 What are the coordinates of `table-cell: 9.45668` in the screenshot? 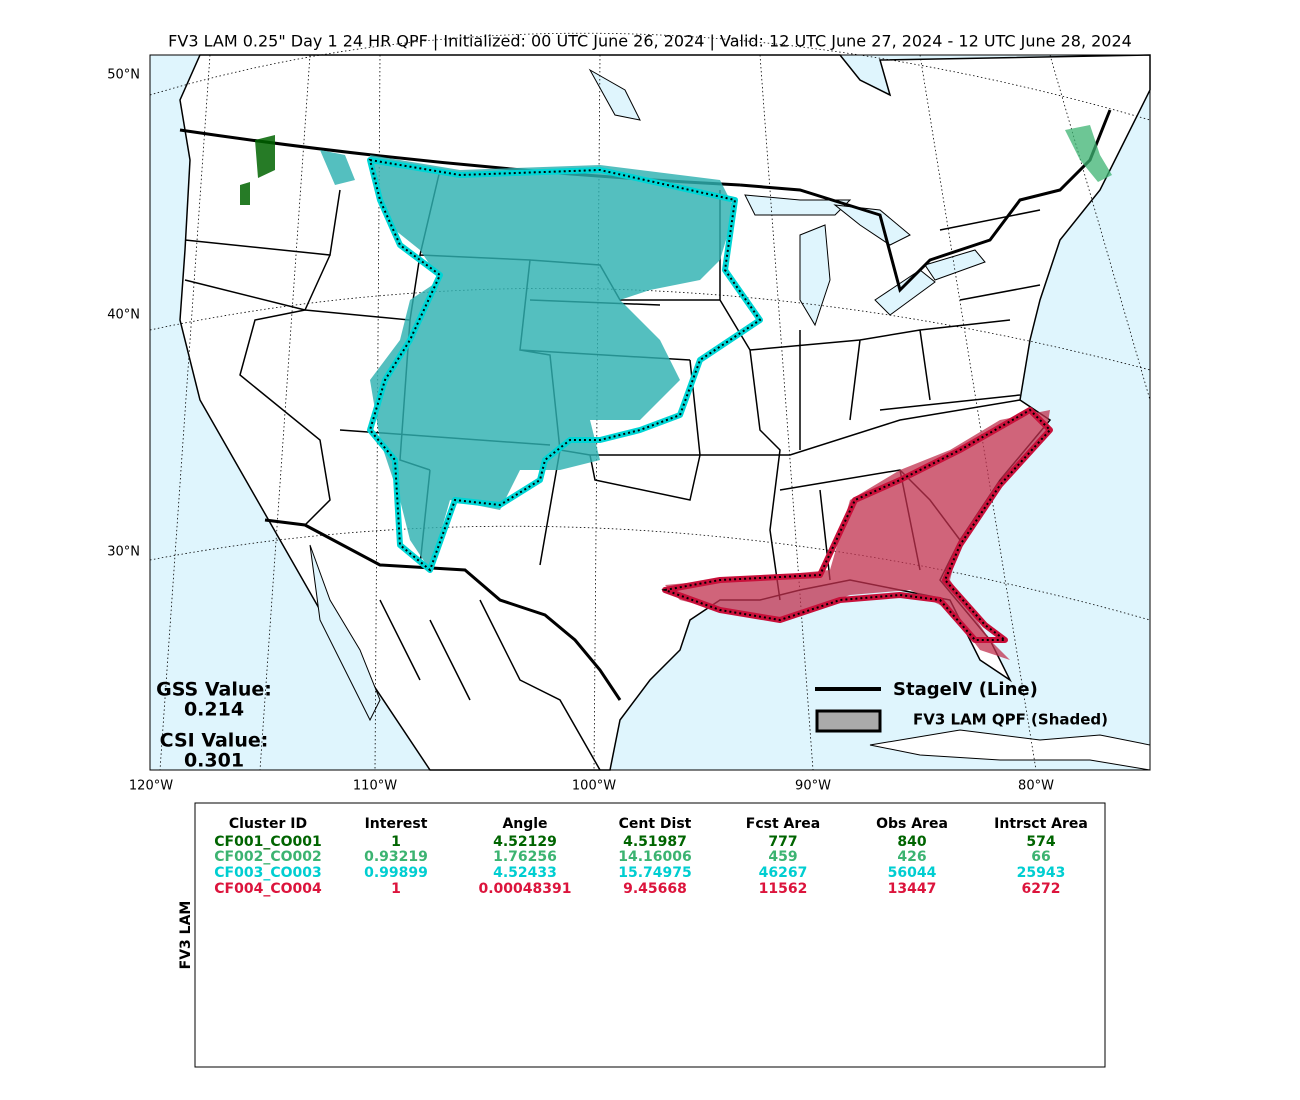 It's located at (655, 889).